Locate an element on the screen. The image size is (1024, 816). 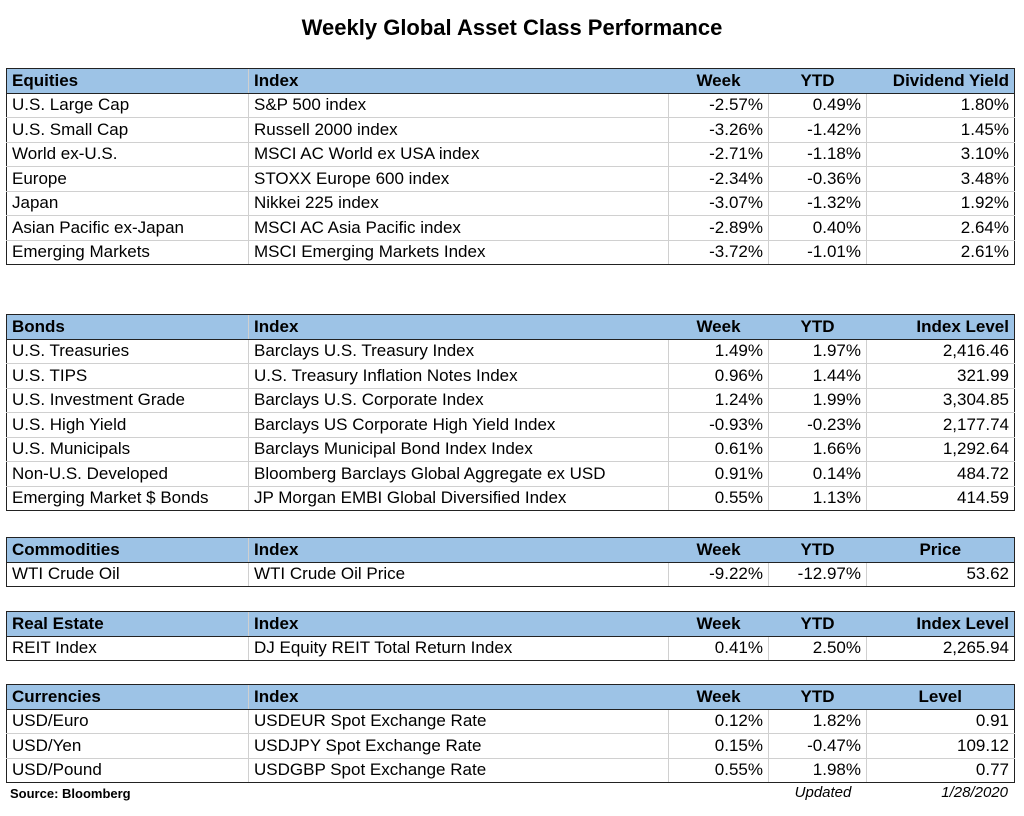
week-cell: -2.71% is located at coordinates (718, 154).